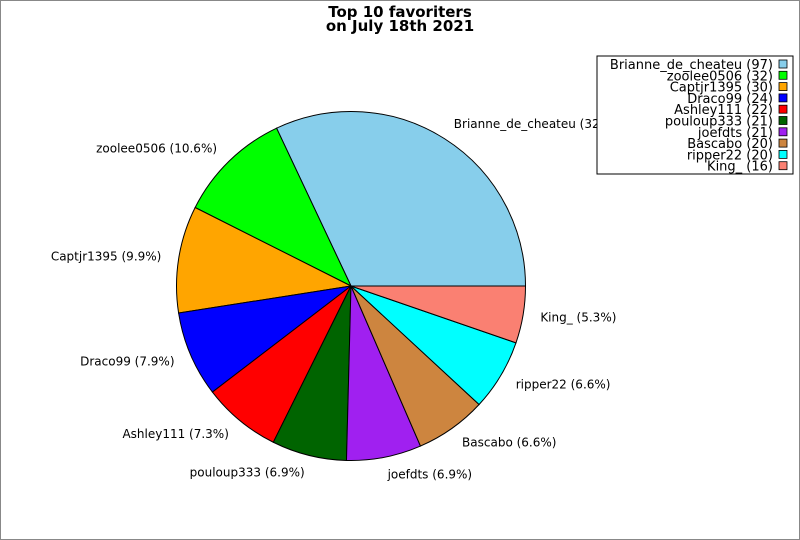 This screenshot has height=540, width=800. Describe the element at coordinates (740, 167) in the screenshot. I see `legend-entry: King_ (16)` at that location.